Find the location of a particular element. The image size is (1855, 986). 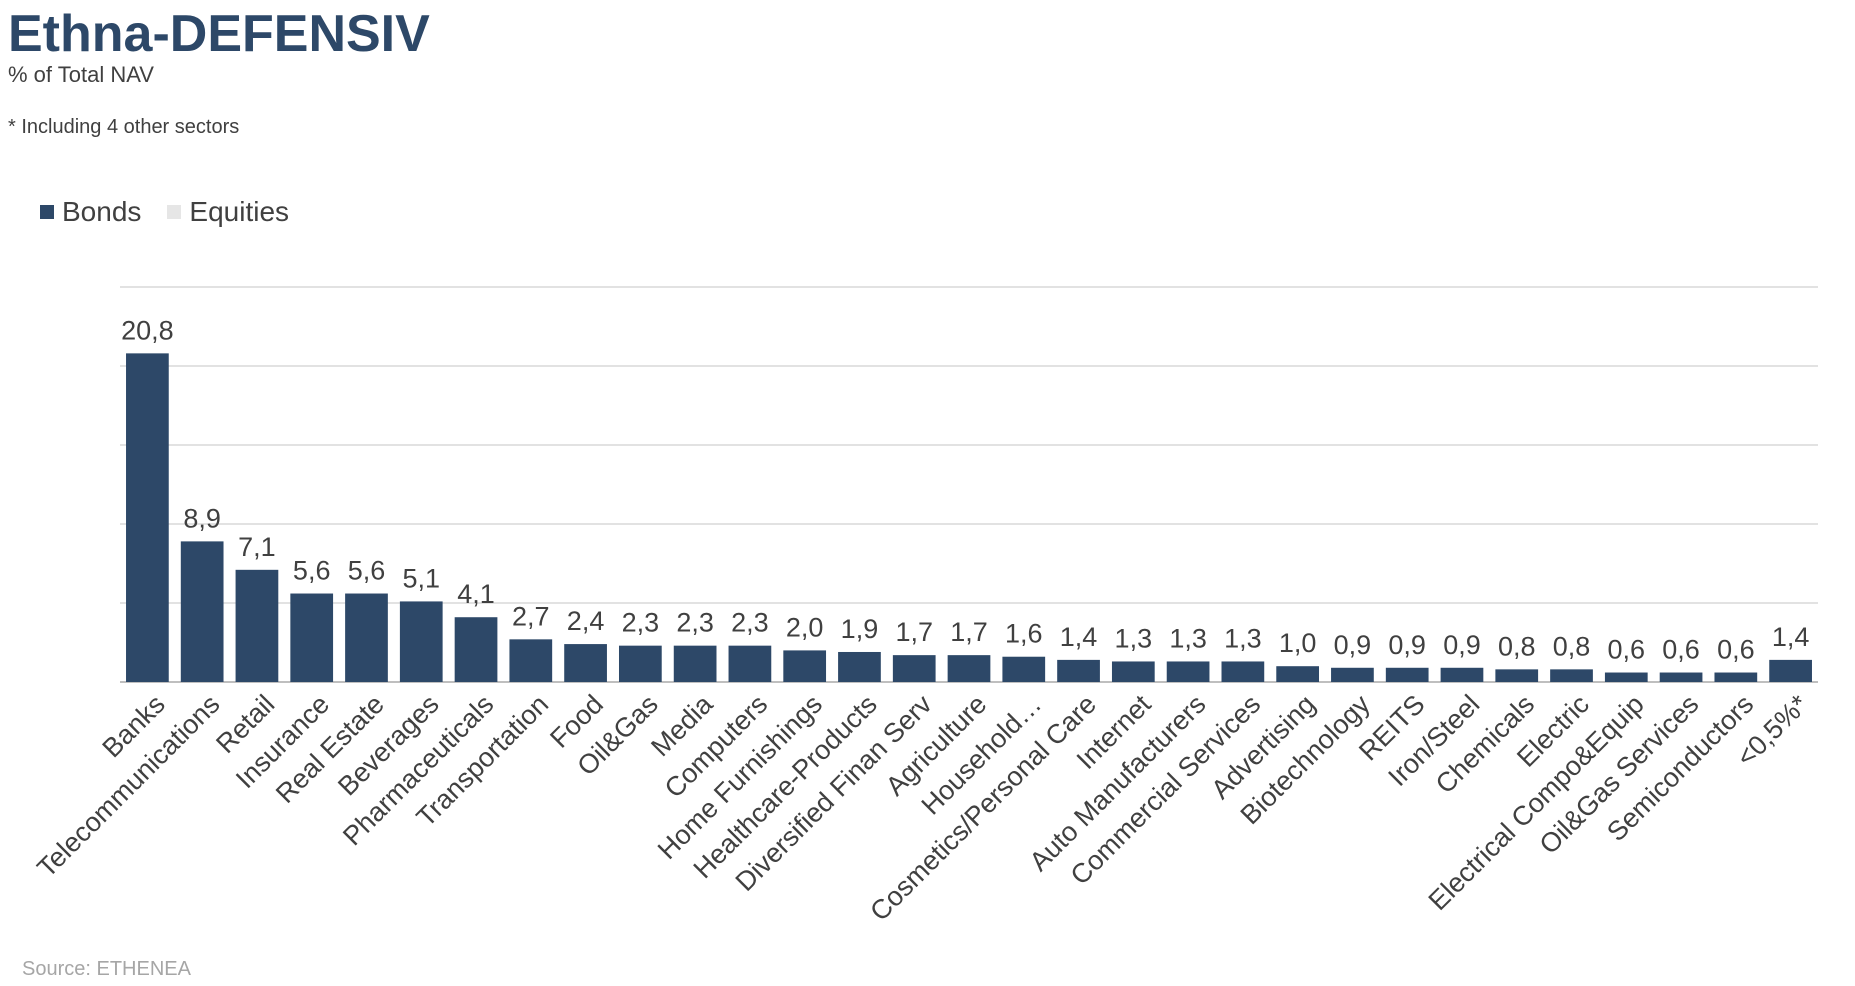

source-note: Source: ETHENEA is located at coordinates (106, 969).